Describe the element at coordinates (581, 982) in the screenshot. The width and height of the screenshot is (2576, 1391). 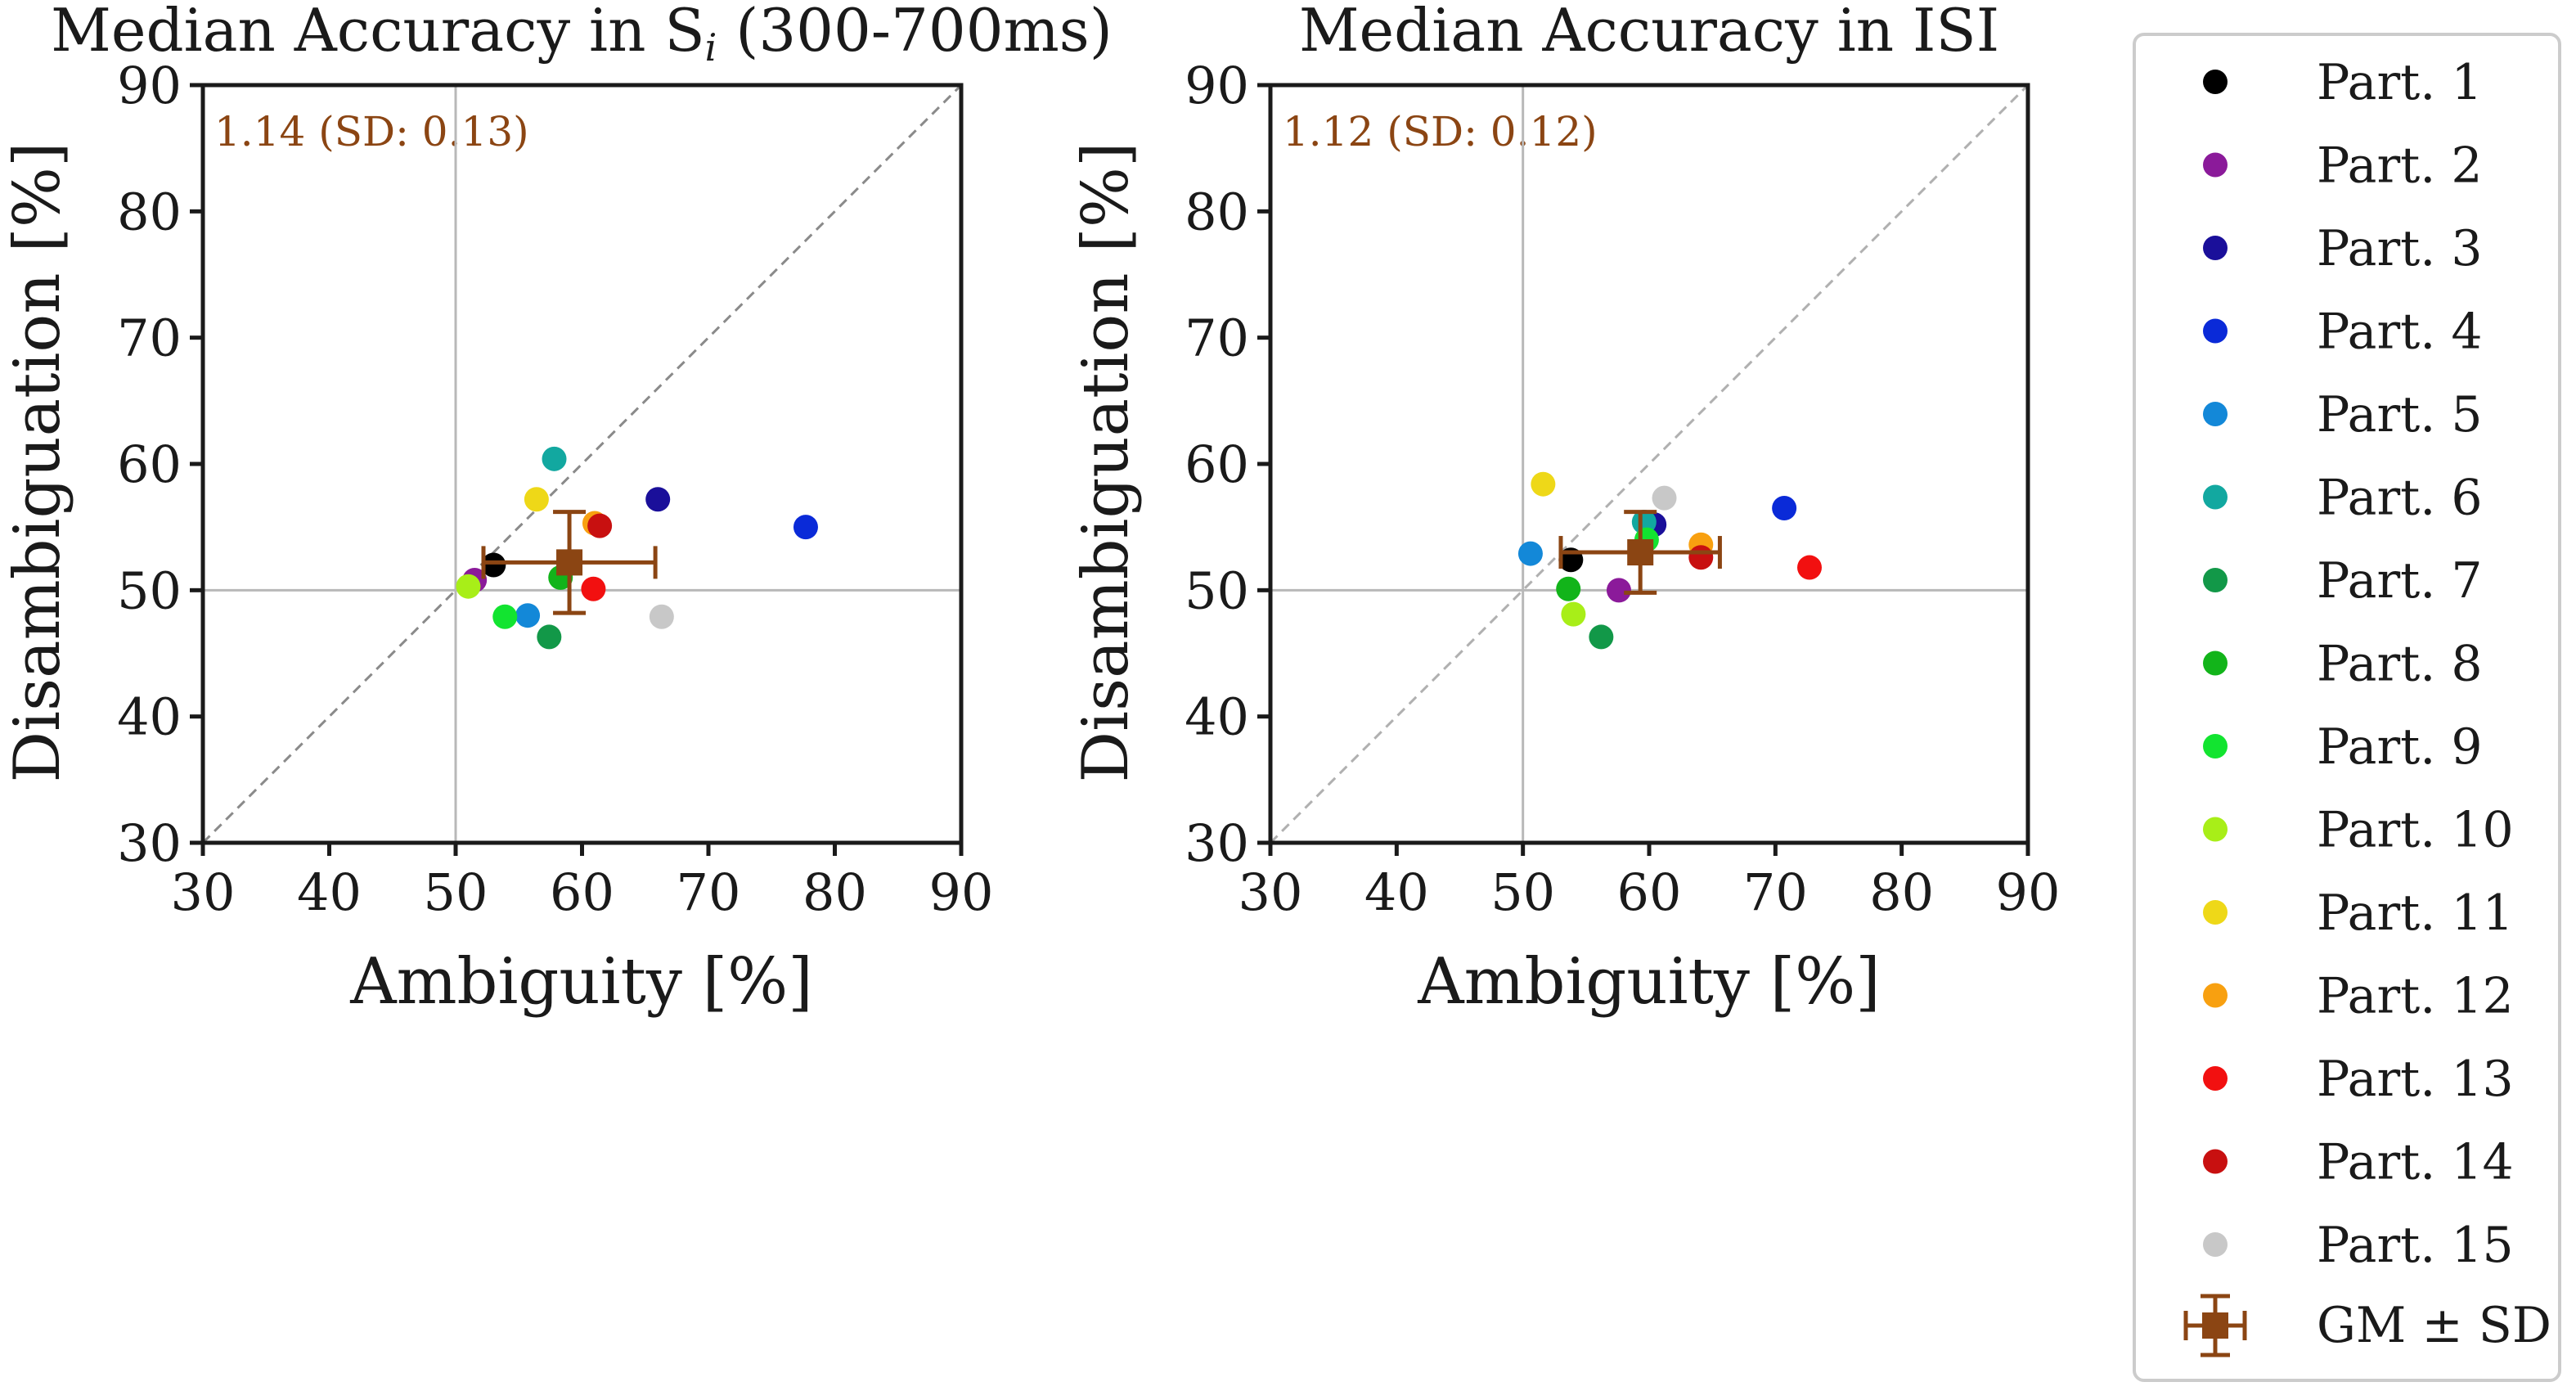
I see `left-x-axis-label: Ambiguity [%]` at that location.